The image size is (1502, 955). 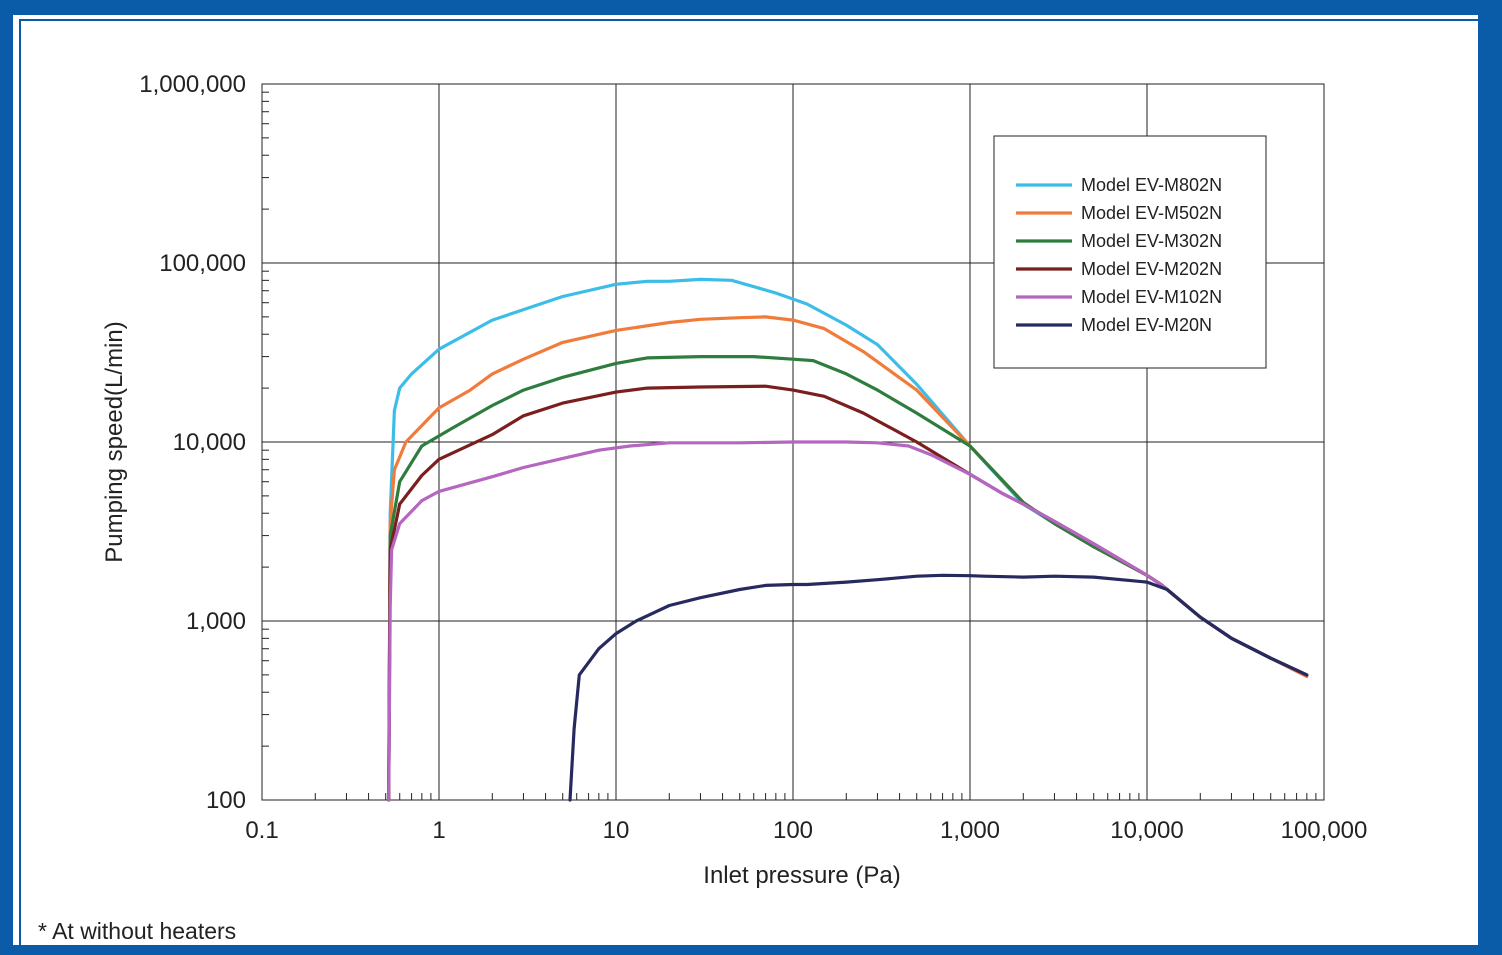 I want to click on y-axis-title: Pumping speed(L/min), so click(x=114, y=441).